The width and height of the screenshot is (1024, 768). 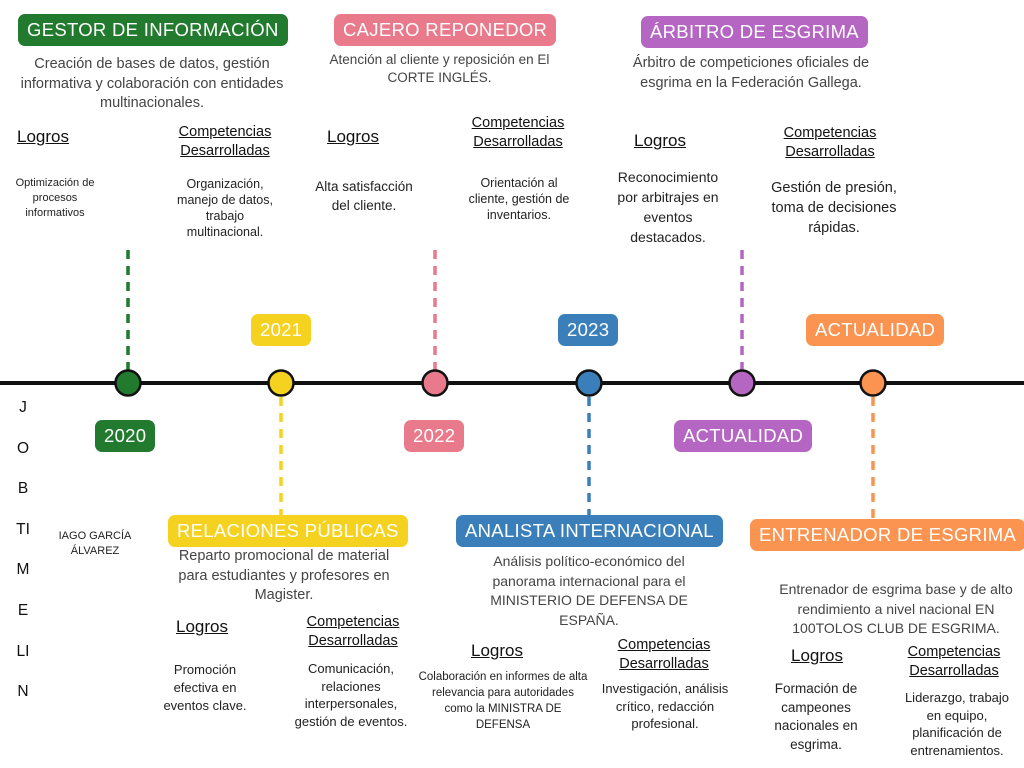 What do you see at coordinates (954, 661) in the screenshot?
I see `competencias-heading-entrenador: Competencias Desarrolladas` at bounding box center [954, 661].